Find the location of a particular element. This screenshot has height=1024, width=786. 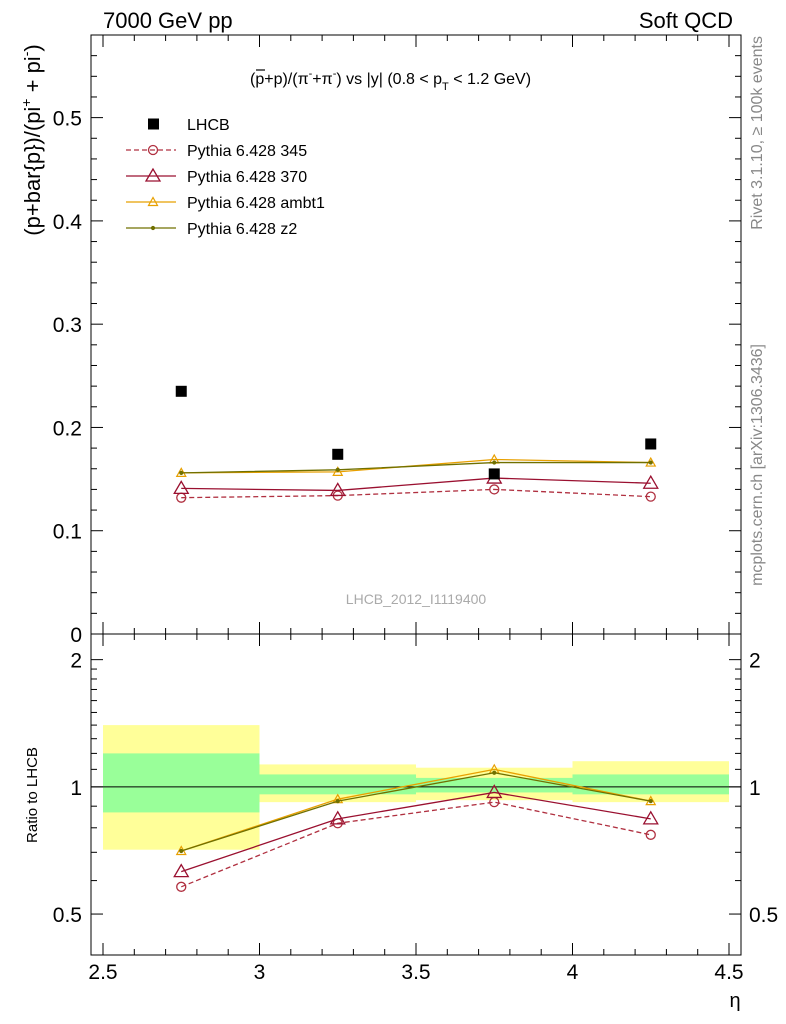

analysis-watermark: LHCB_2012_I1119400 is located at coordinates (416, 599).